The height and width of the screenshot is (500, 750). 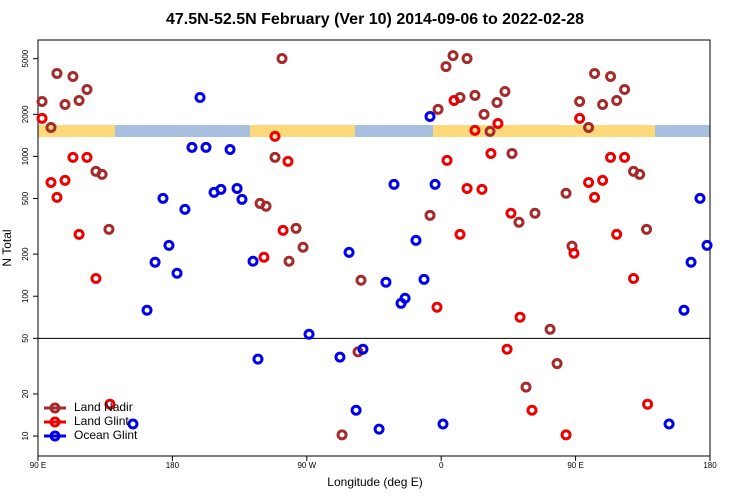 What do you see at coordinates (7, 247) in the screenshot?
I see `y-axis-label: N Total` at bounding box center [7, 247].